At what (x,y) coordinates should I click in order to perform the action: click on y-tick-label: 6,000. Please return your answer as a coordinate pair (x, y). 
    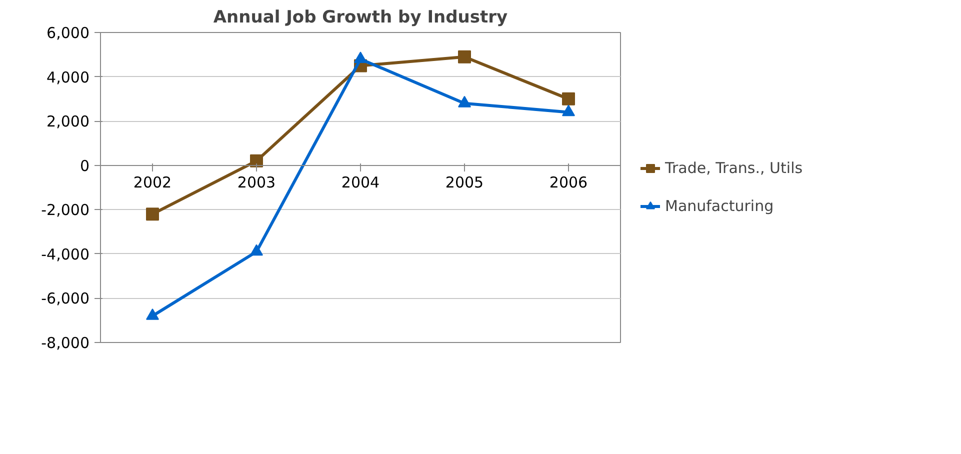
    Looking at the image, I should click on (68, 33).